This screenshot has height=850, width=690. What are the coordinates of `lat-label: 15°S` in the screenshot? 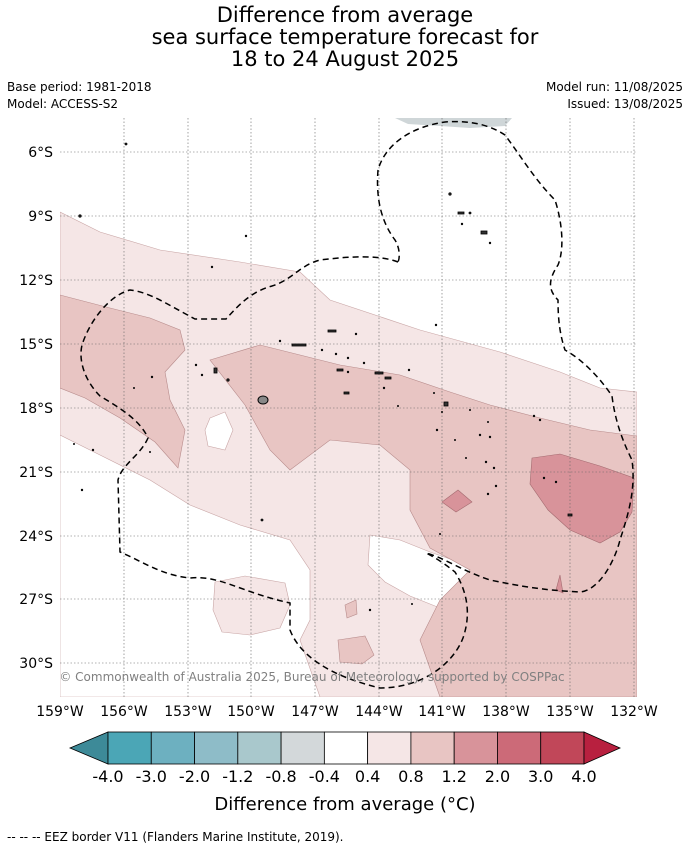 It's located at (36, 345).